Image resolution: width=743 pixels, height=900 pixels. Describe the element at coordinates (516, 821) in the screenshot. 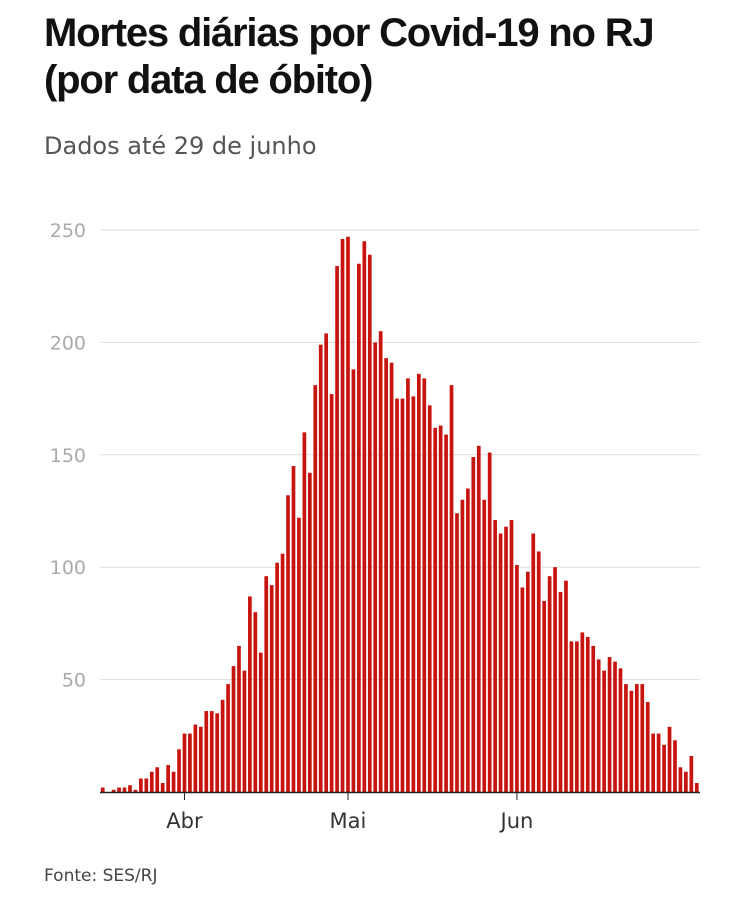

I see `x-tick-label: Jun` at that location.